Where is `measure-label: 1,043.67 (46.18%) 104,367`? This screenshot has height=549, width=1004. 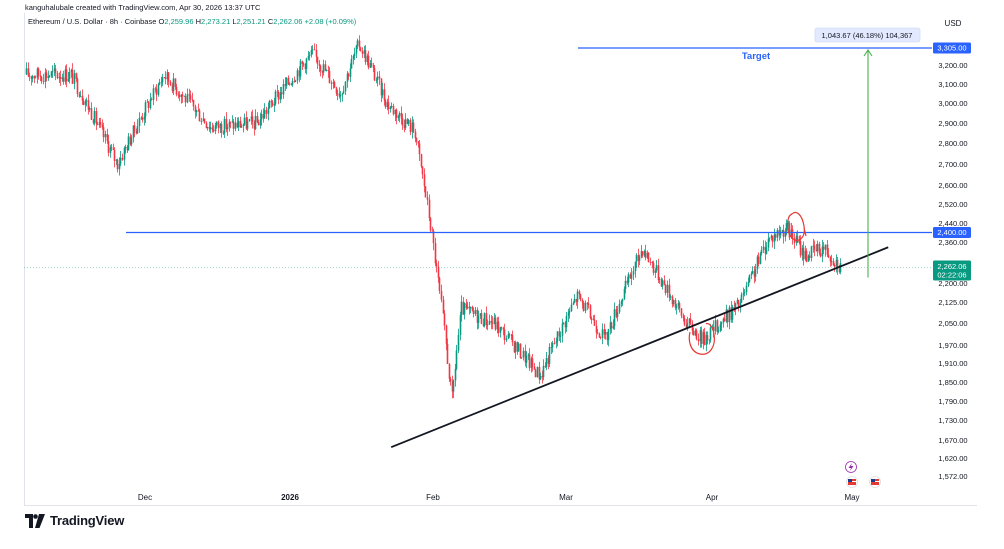 measure-label: 1,043.67 (46.18%) 104,367 is located at coordinates (867, 35).